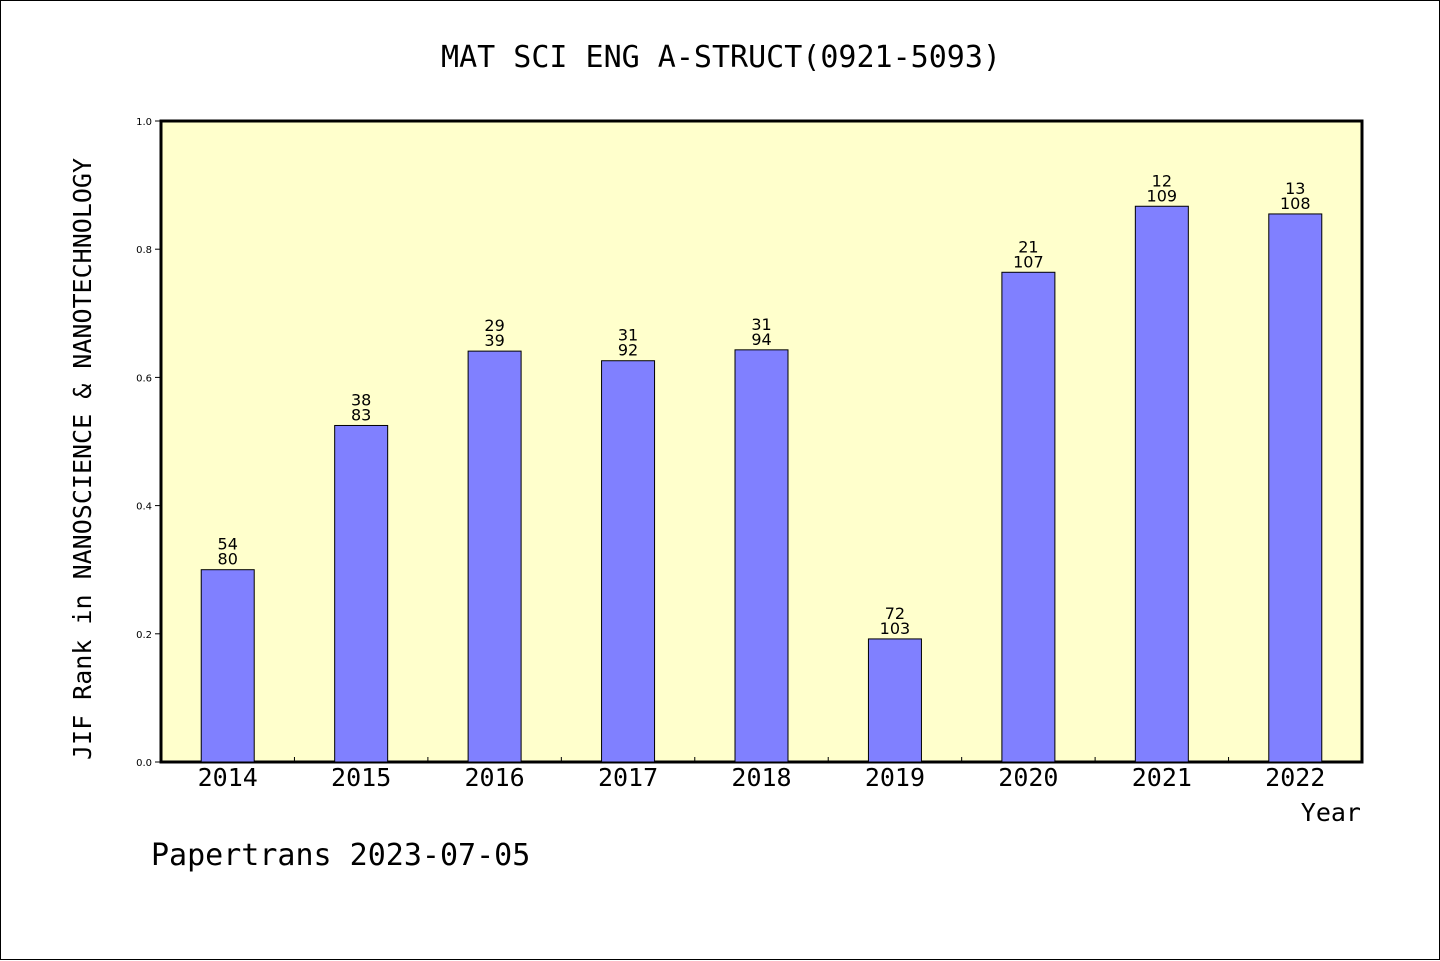 Image resolution: width=1440 pixels, height=961 pixels. What do you see at coordinates (495, 777) in the screenshot?
I see `x-tick-label-2016: 2016` at bounding box center [495, 777].